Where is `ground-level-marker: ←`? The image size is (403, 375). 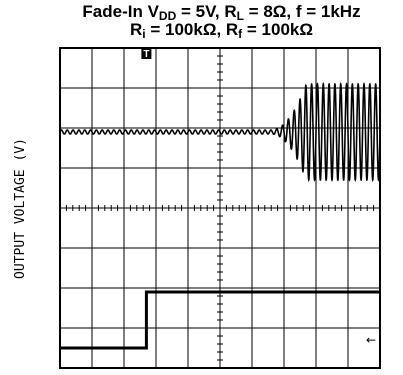 ground-level-marker: ← is located at coordinates (371, 340).